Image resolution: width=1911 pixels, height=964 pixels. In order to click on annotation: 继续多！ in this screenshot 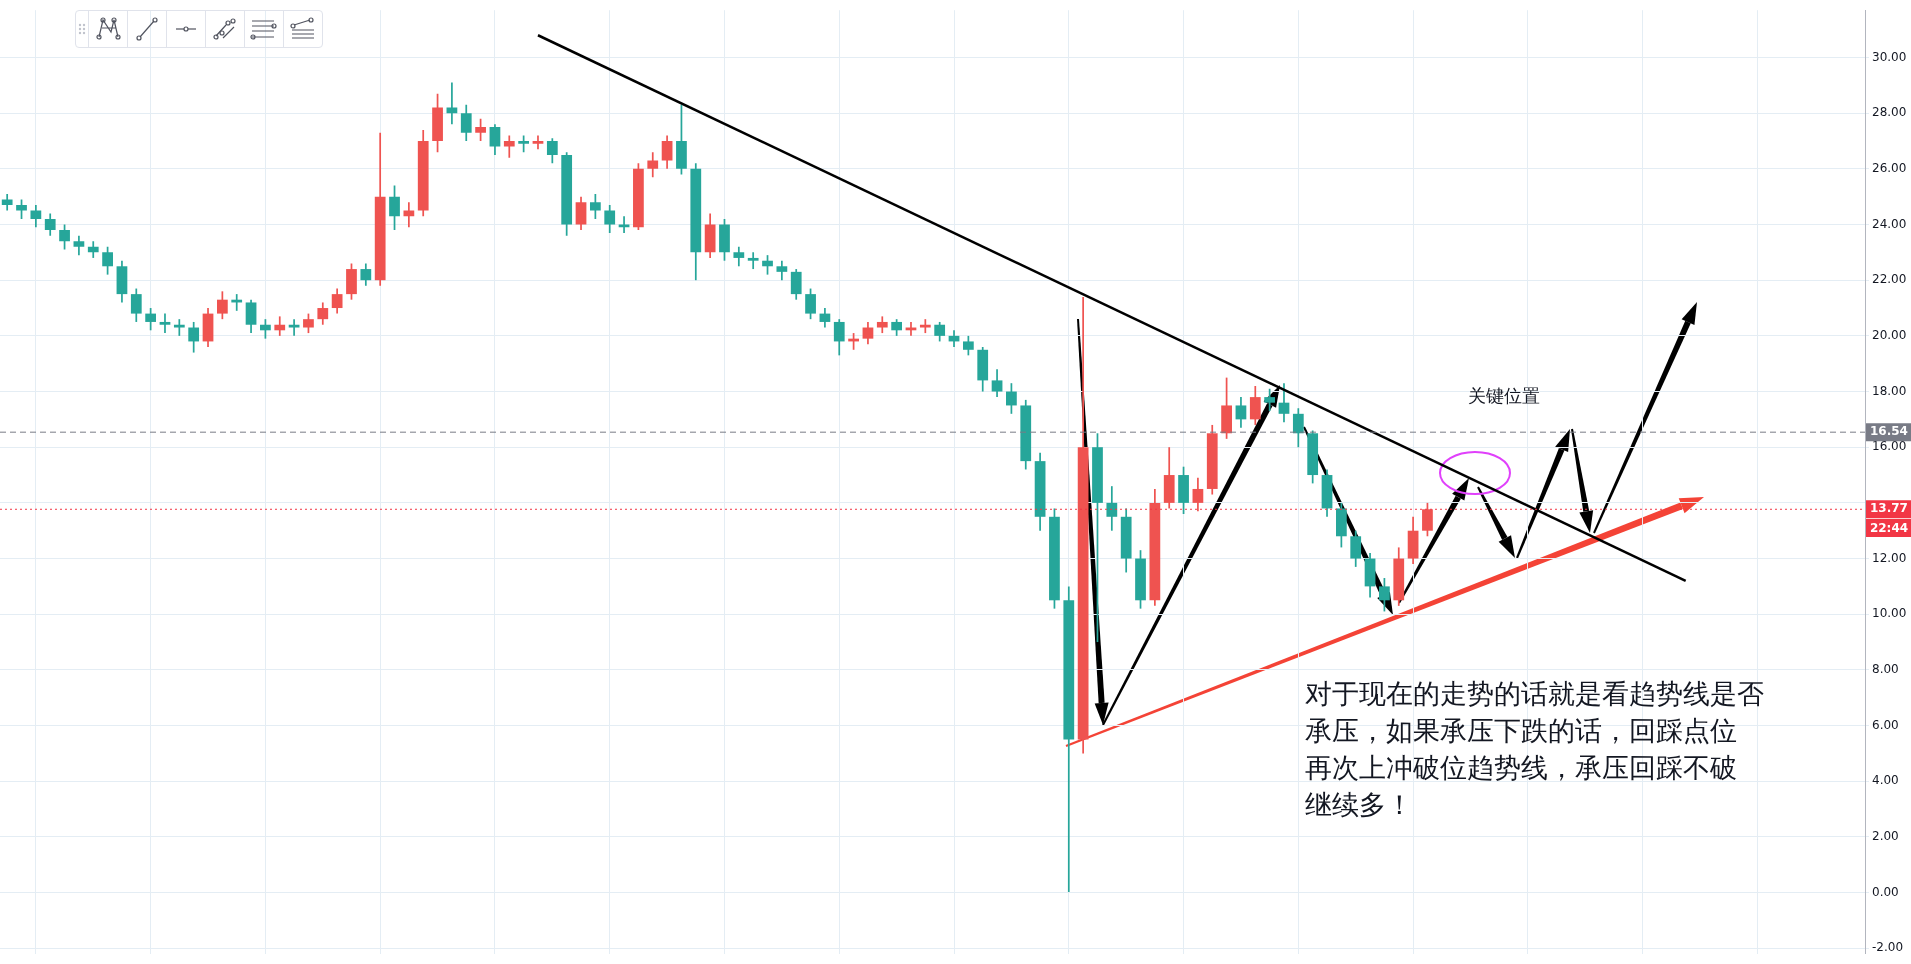, I will do `click(1359, 805)`.